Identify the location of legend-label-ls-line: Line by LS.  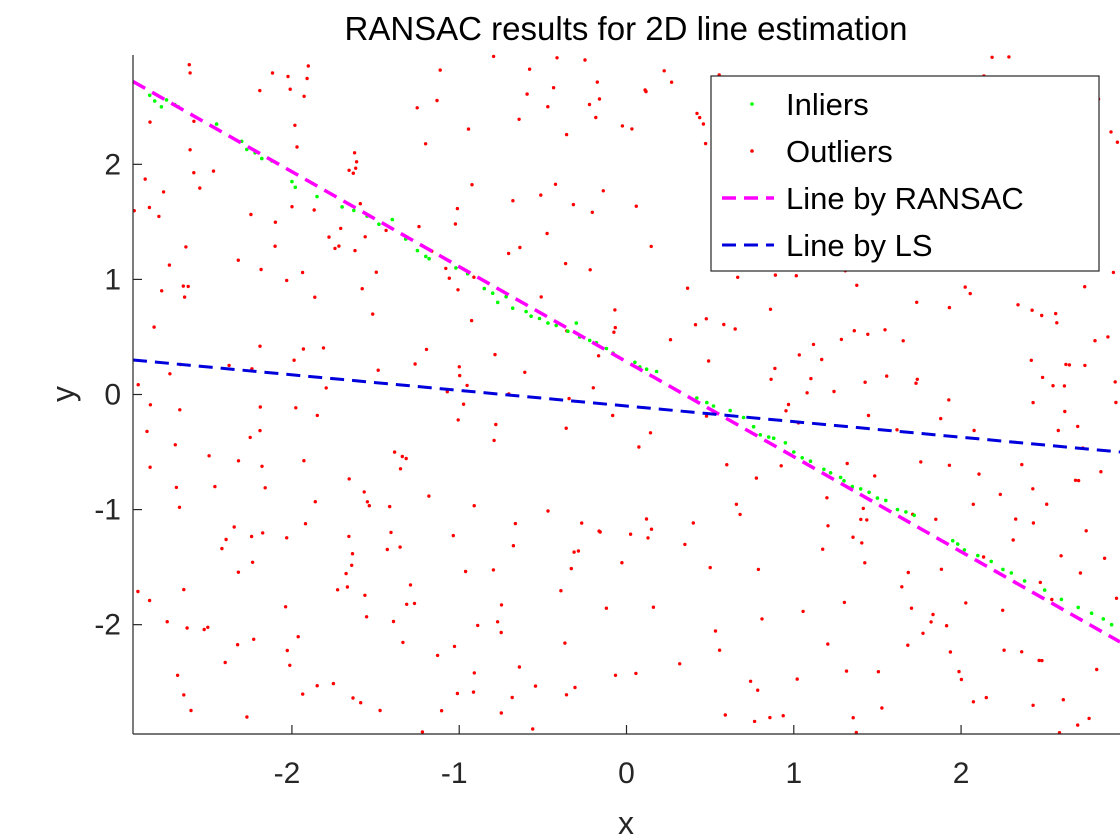
(859, 245).